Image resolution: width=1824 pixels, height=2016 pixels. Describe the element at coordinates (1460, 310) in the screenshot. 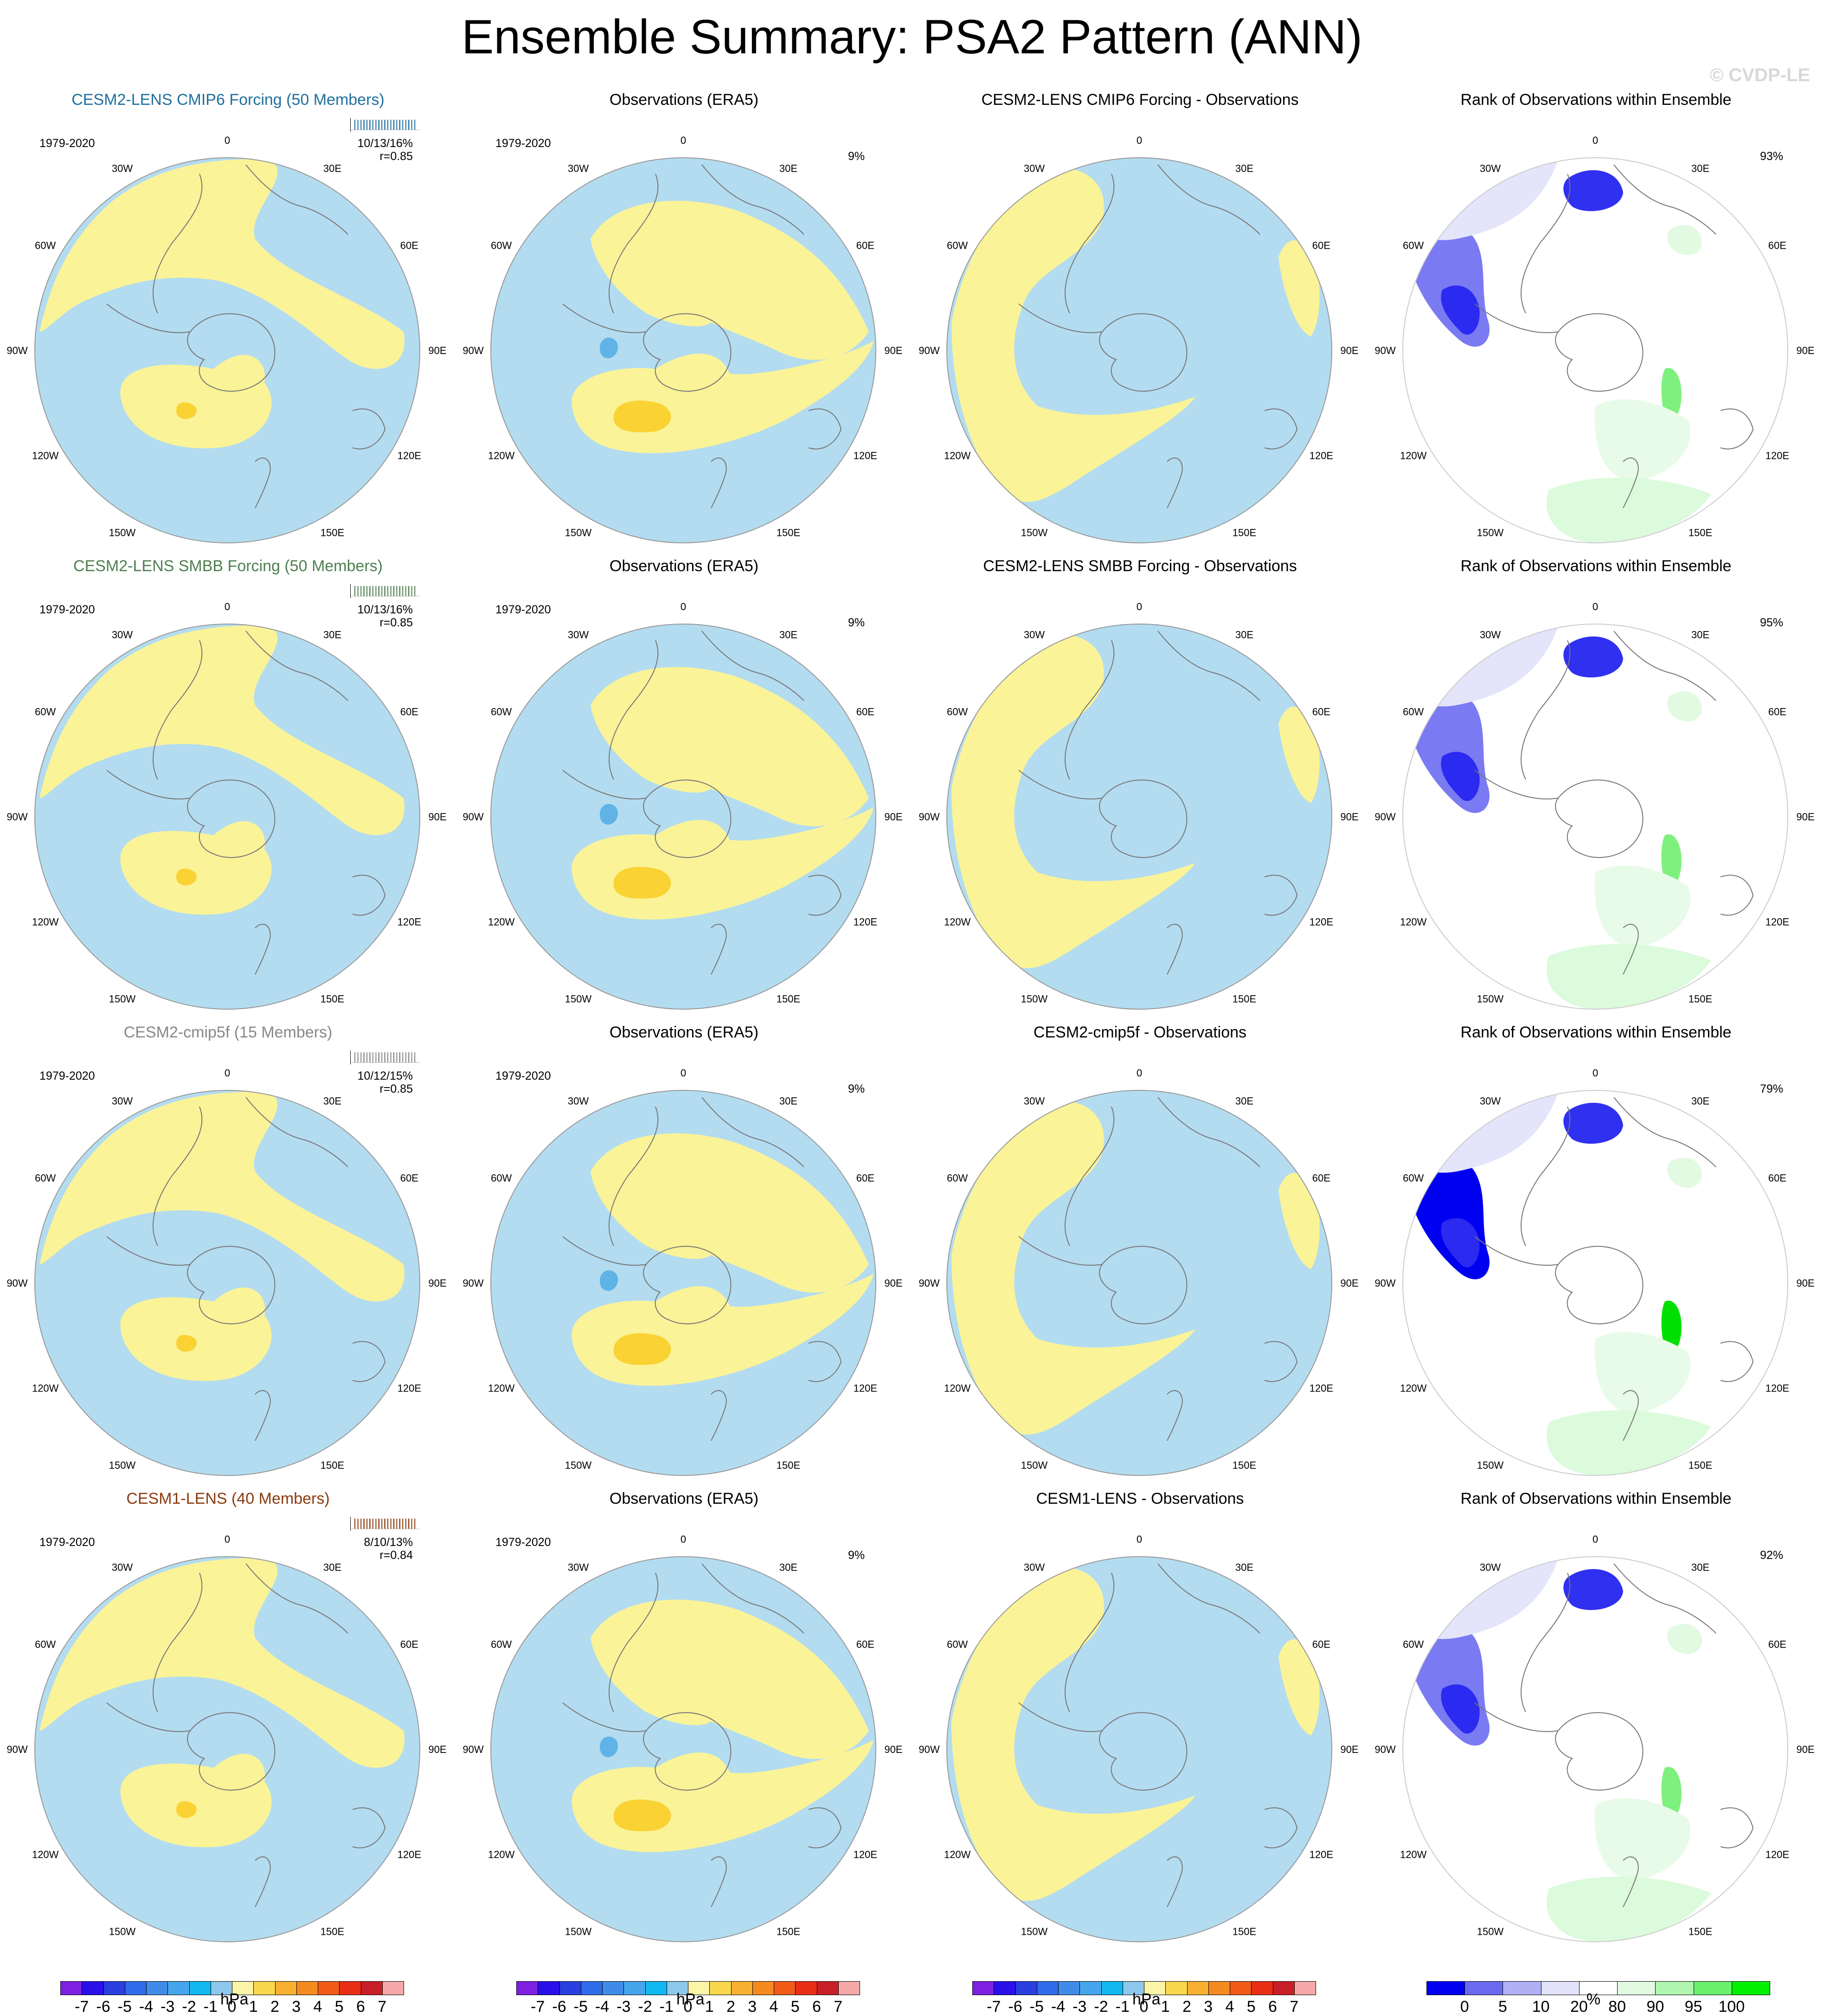

I see `rank-low-region` at that location.